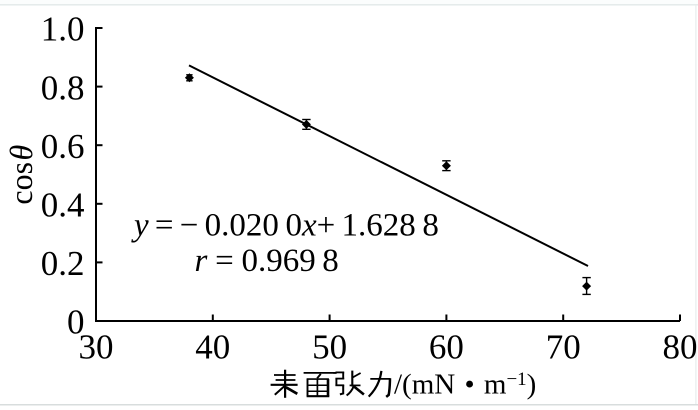  Describe the element at coordinates (63, 29) in the screenshot. I see `svg-text: 1.0` at that location.